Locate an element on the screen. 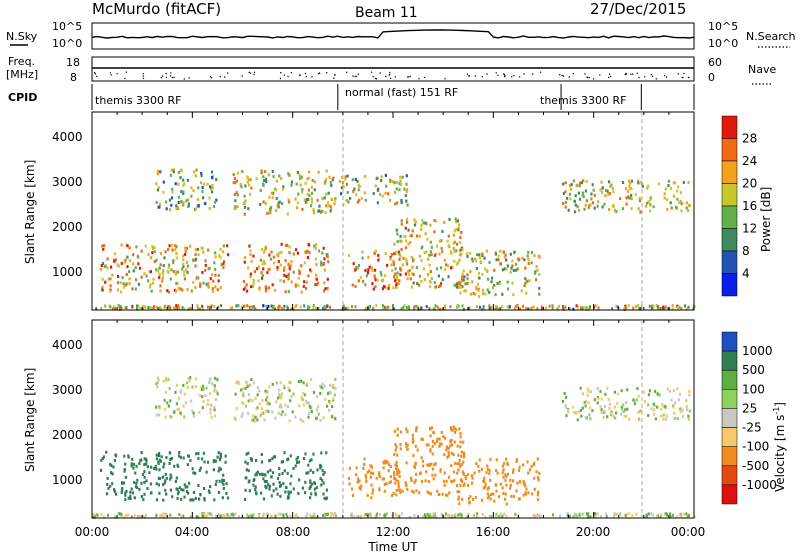 Image resolution: width=800 pixels, height=554 pixels. freq-tick-bottom: 8 is located at coordinates (73, 77).